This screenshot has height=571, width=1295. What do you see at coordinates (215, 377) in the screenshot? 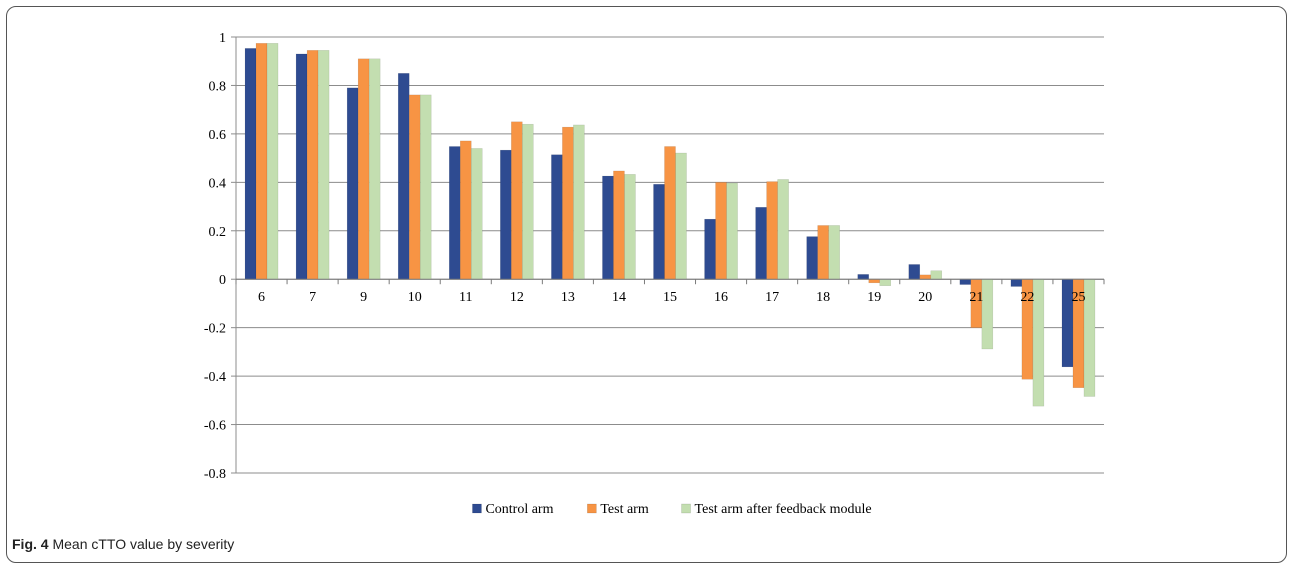
I see `y-tick-label: -0.4` at bounding box center [215, 377].